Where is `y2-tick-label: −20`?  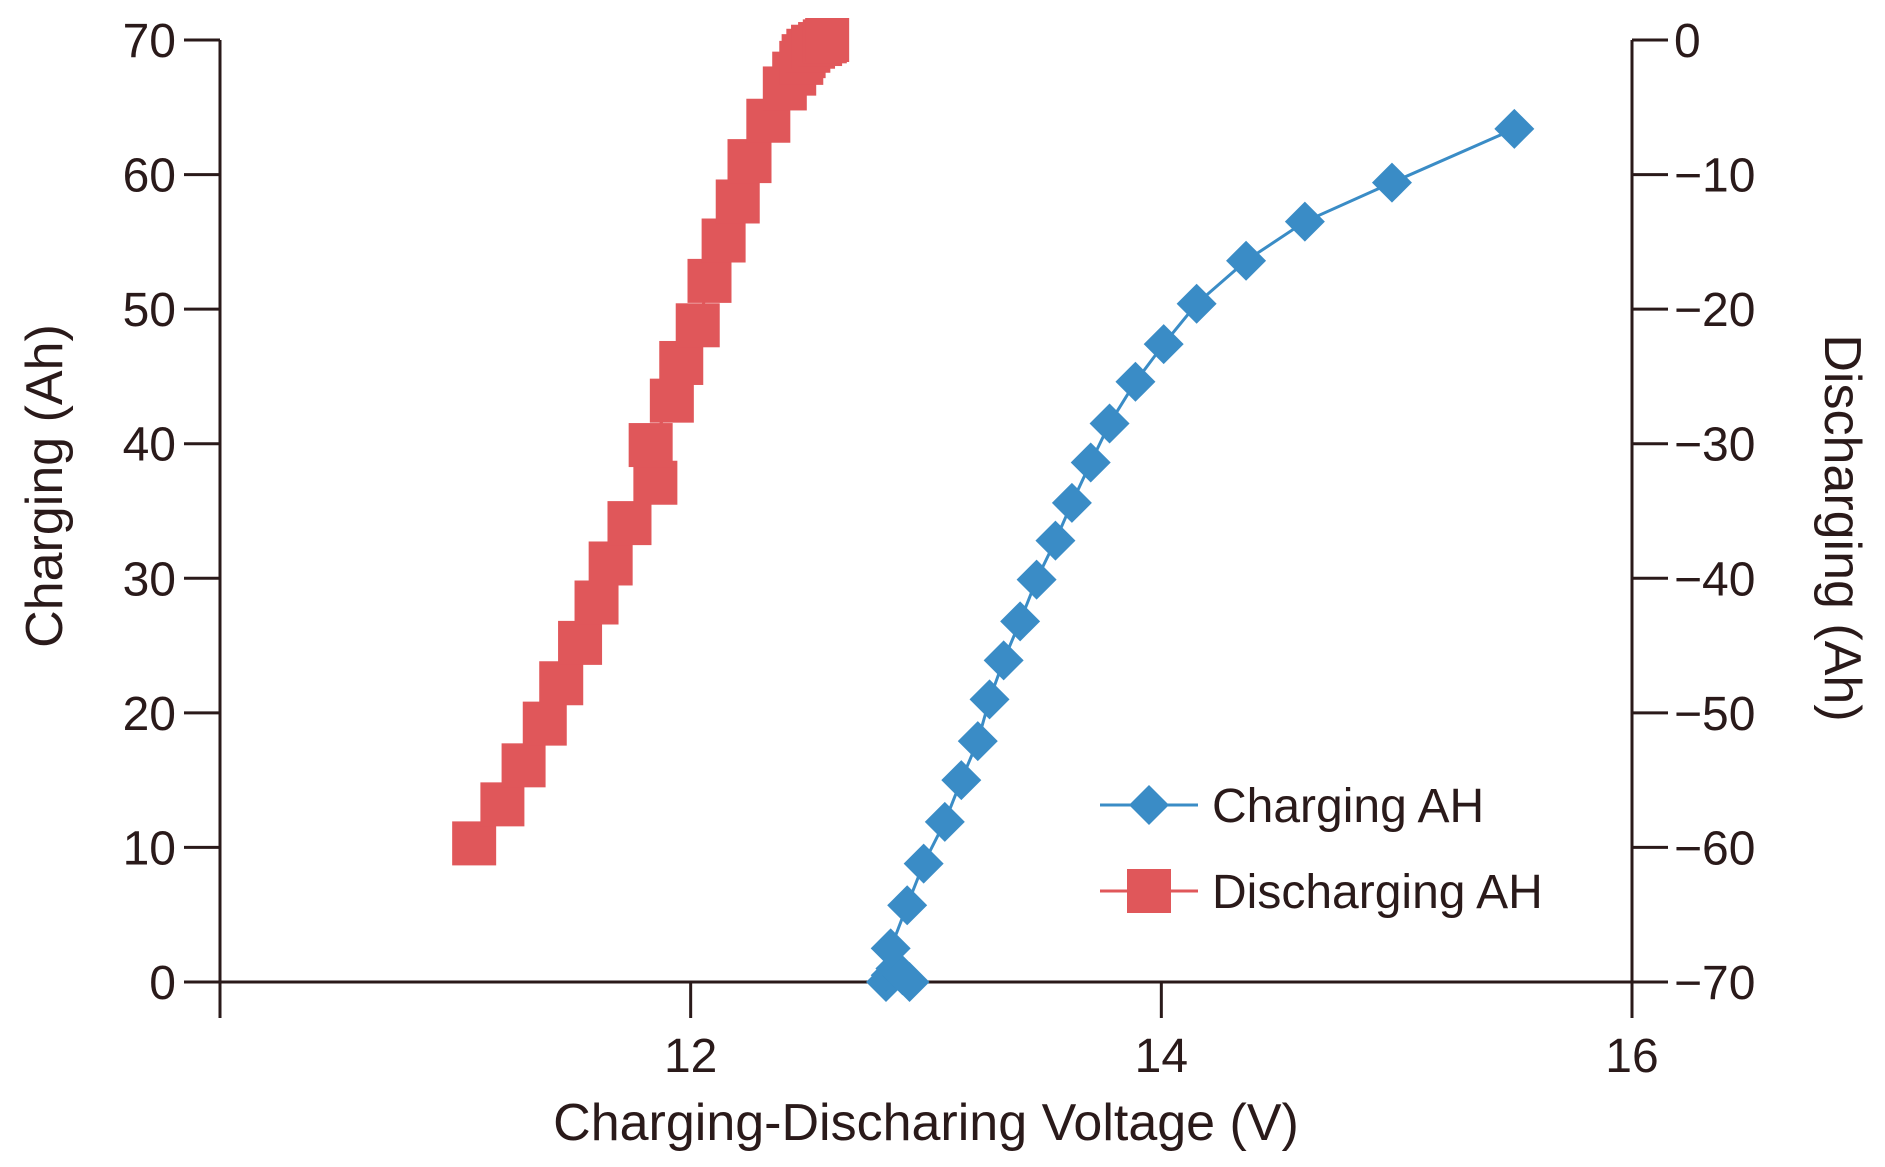 y2-tick-label: −20 is located at coordinates (1714, 310).